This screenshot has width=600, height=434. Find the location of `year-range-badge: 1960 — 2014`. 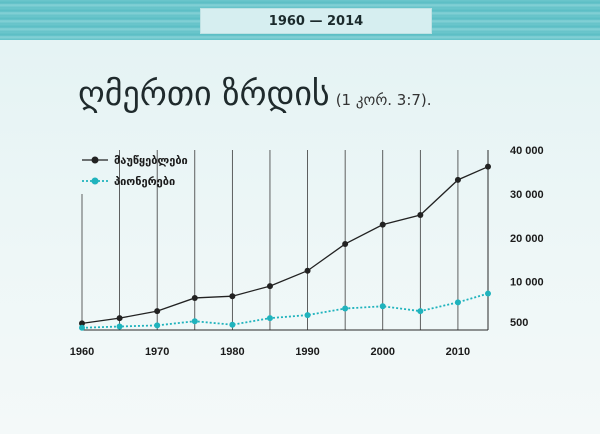

year-range-badge: 1960 — 2014 is located at coordinates (316, 21).